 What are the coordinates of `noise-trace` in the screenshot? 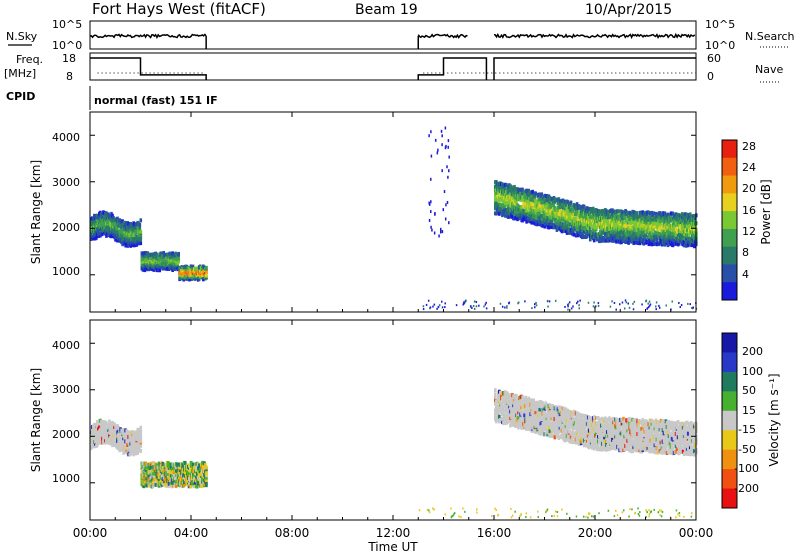 It's located at (392, 42).